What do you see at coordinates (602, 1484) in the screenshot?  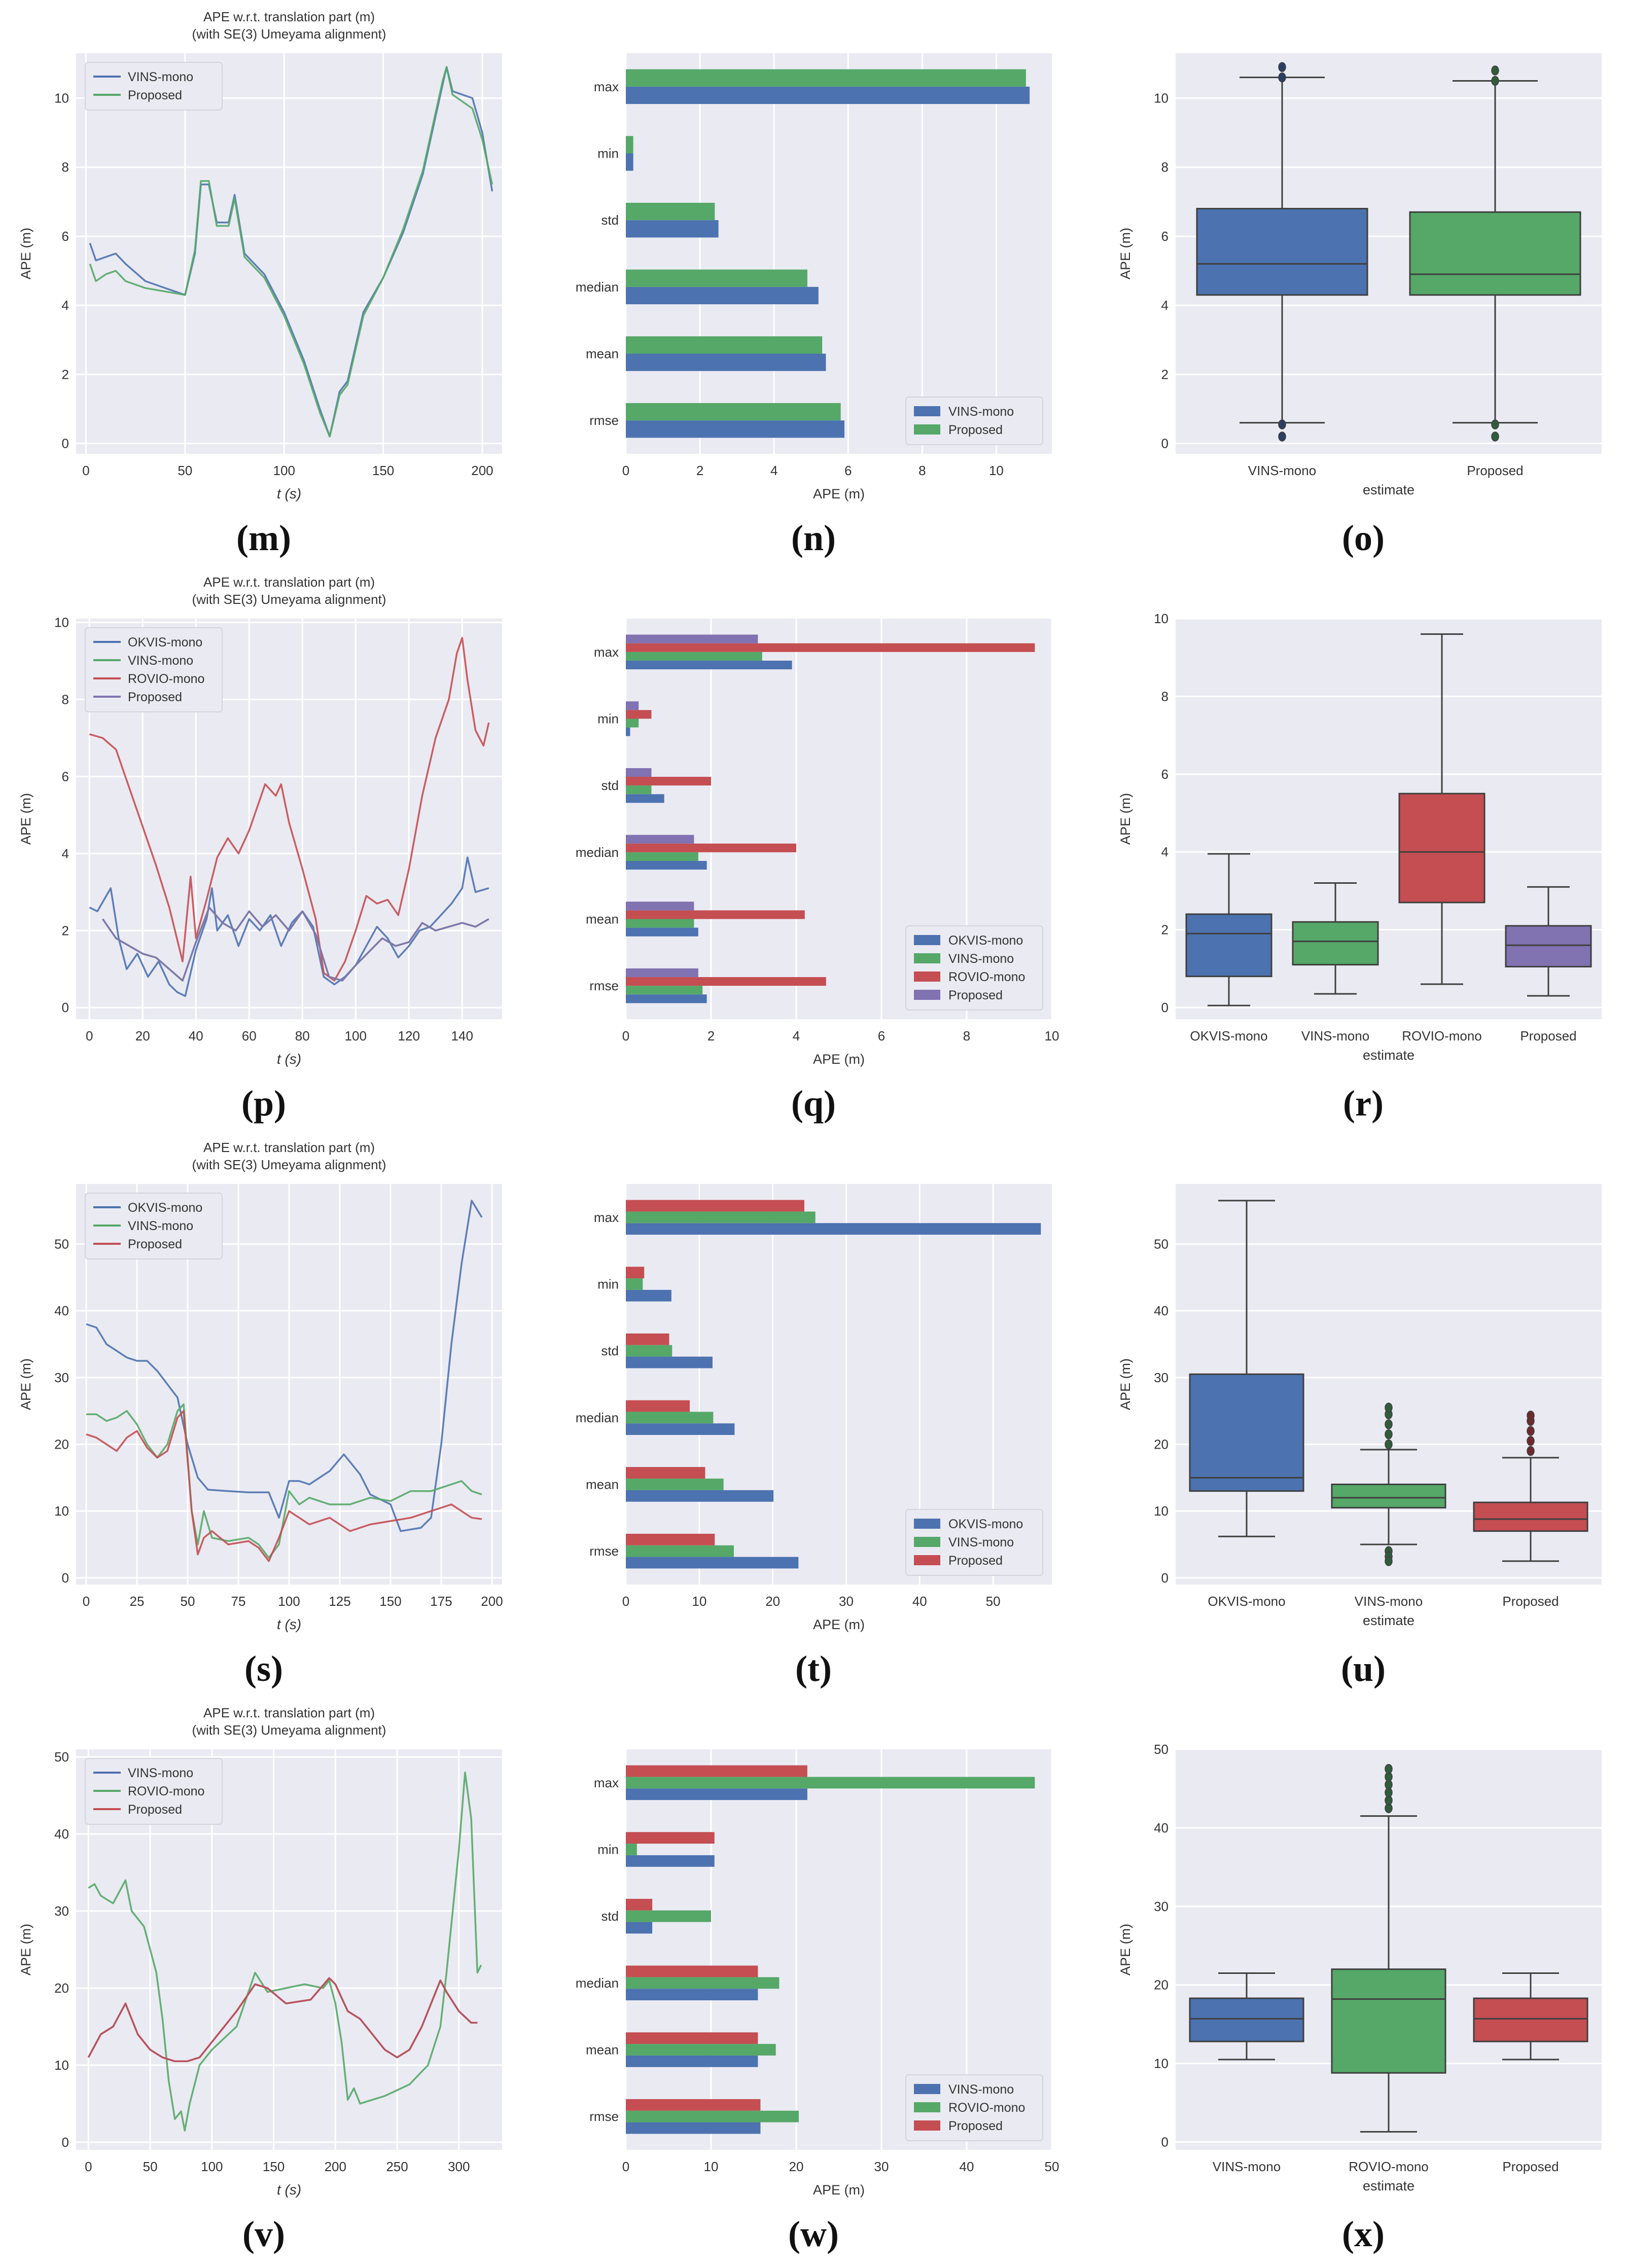 I see `category-label: mean` at bounding box center [602, 1484].